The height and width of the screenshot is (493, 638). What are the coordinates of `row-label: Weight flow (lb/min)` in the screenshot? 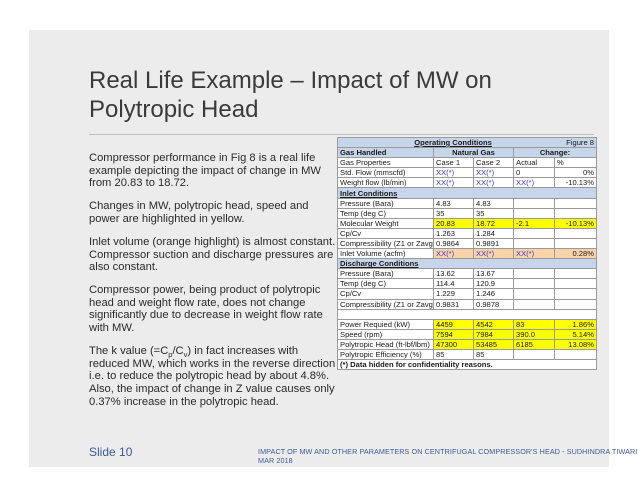 It's located at (385, 183).